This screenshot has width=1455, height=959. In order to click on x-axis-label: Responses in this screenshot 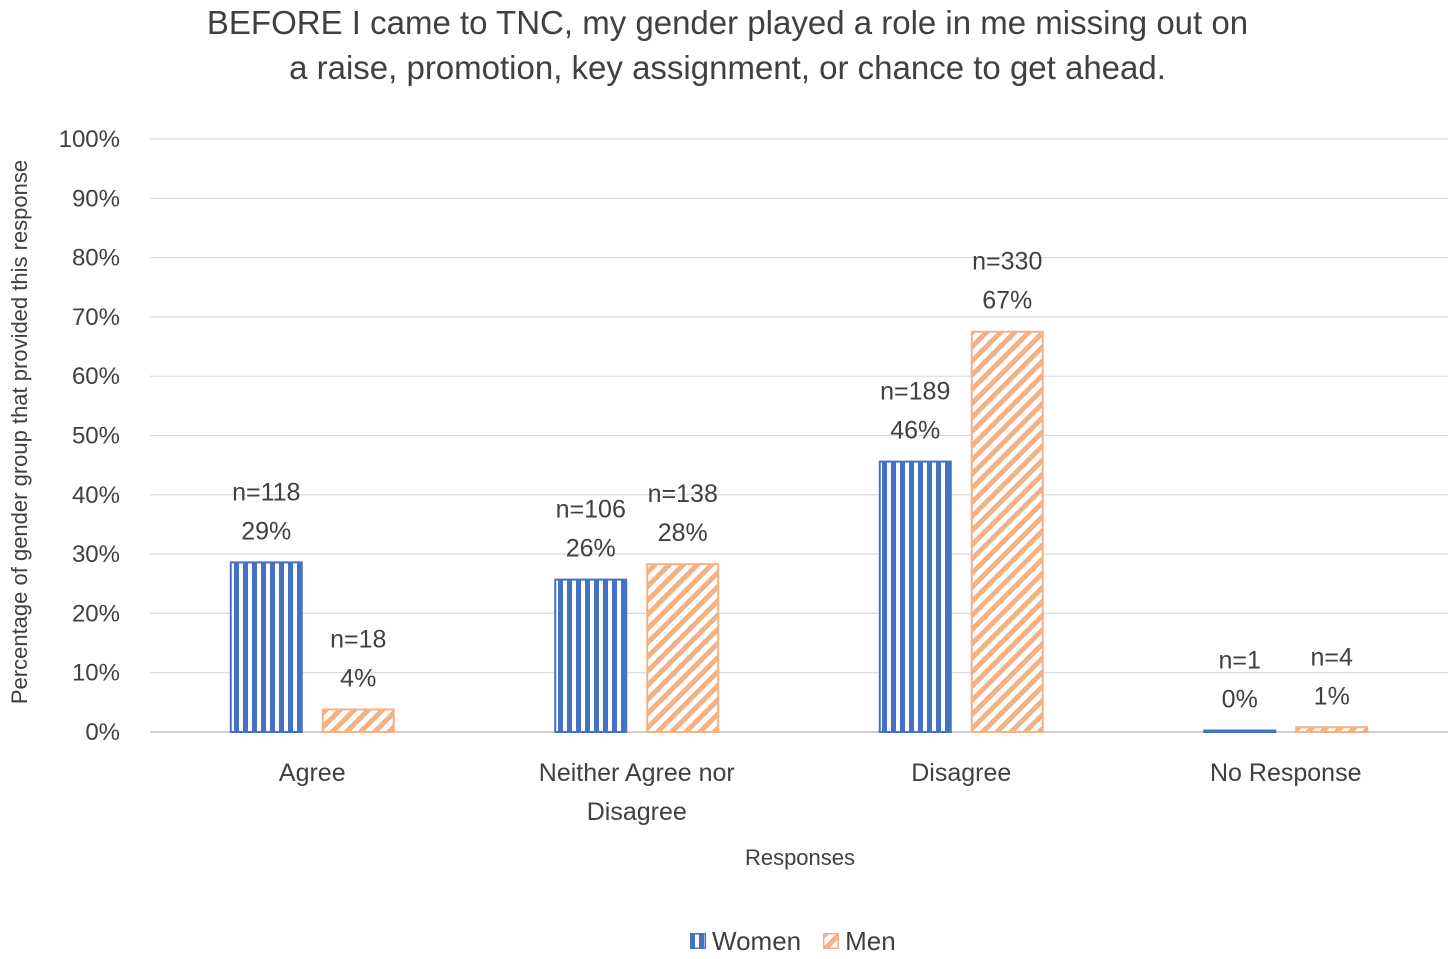, I will do `click(800, 857)`.